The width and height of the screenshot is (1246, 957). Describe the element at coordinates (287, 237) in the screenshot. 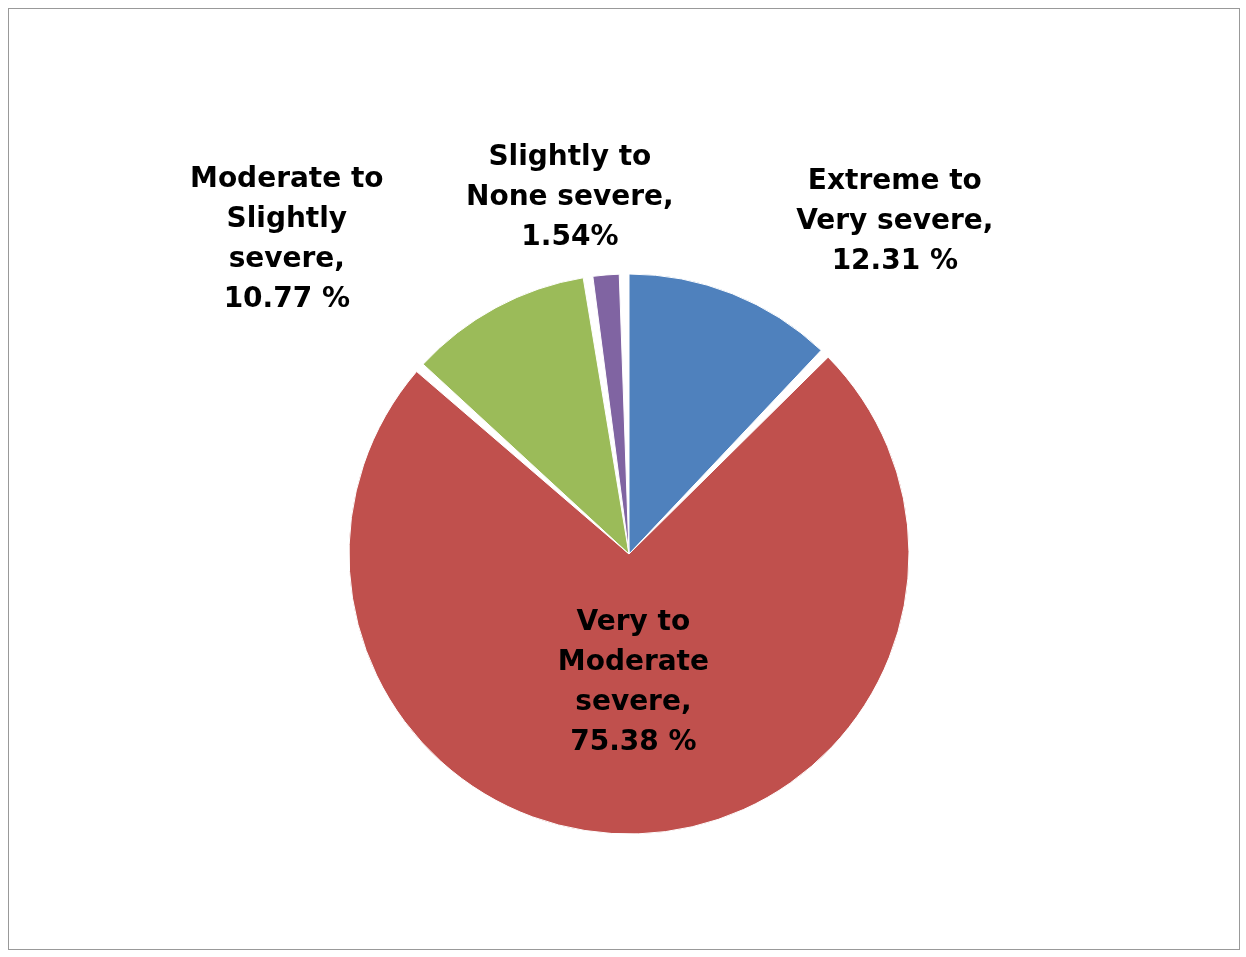

I see `slice-label: Moderate to Slightly severe, 10.77 %` at that location.